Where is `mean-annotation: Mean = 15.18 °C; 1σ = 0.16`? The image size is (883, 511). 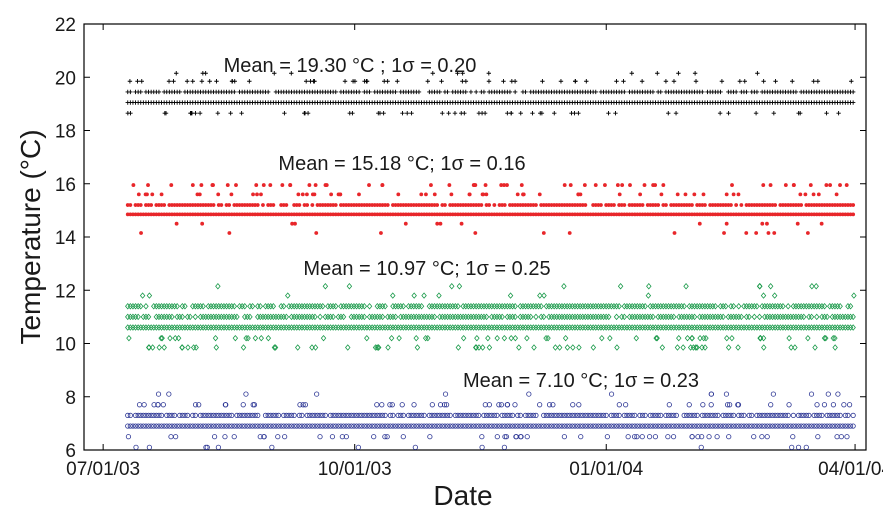
mean-annotation: Mean = 15.18 °C; 1σ = 0.16 is located at coordinates (401, 164).